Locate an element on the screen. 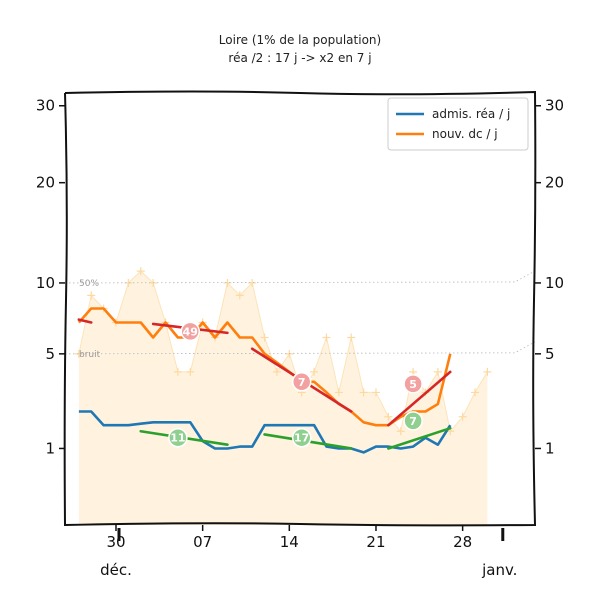 This screenshot has width=600, height=600. legend is located at coordinates (458, 124).